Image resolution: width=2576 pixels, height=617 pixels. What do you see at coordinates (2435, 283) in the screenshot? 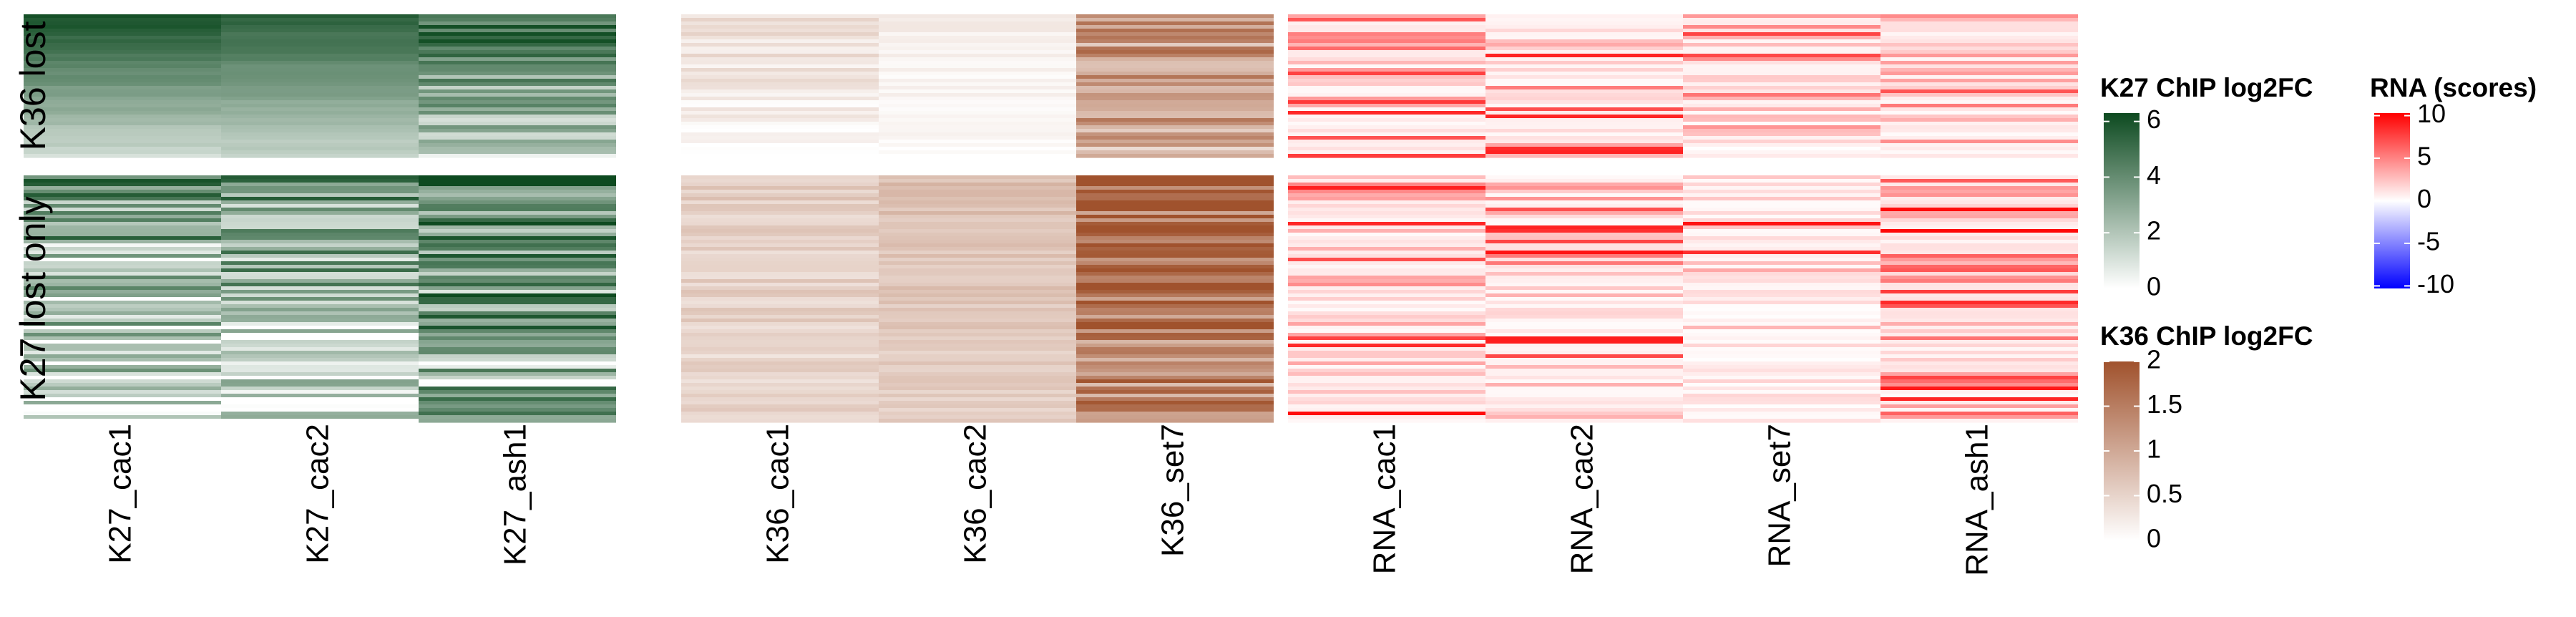
I see `legend-tick-label: -10` at bounding box center [2435, 283].